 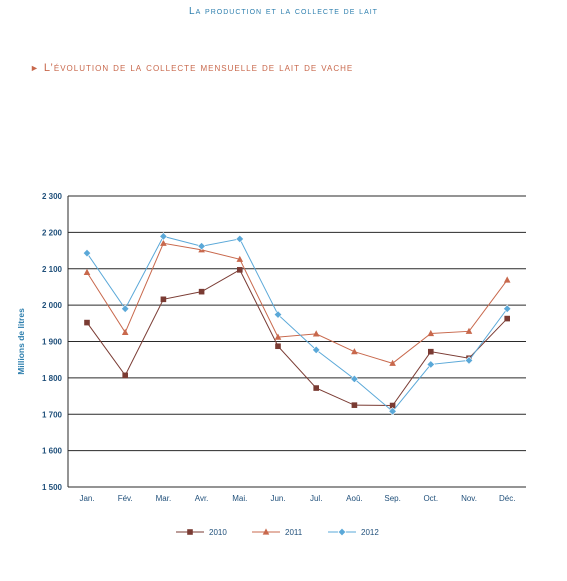 I want to click on x-tick-label: Jan., so click(x=86, y=498).